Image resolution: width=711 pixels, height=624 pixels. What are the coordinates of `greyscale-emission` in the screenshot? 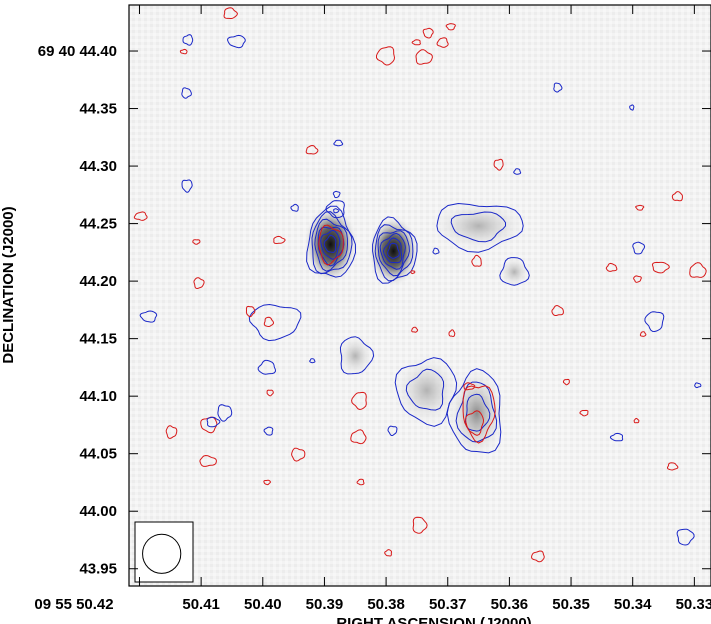 It's located at (416, 330).